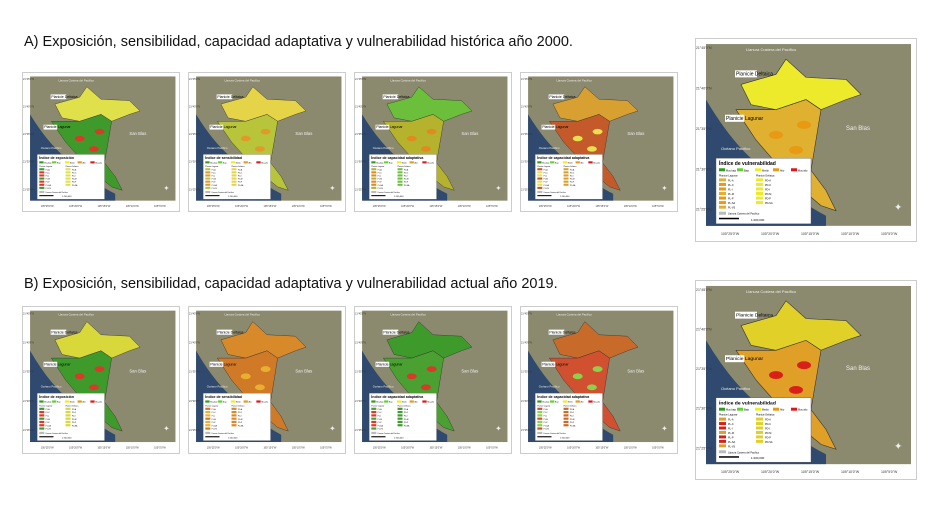 This screenshot has height=515, width=944. Describe the element at coordinates (430, 162) in the screenshot. I see `legend-class-label: Muy alto` at that location.